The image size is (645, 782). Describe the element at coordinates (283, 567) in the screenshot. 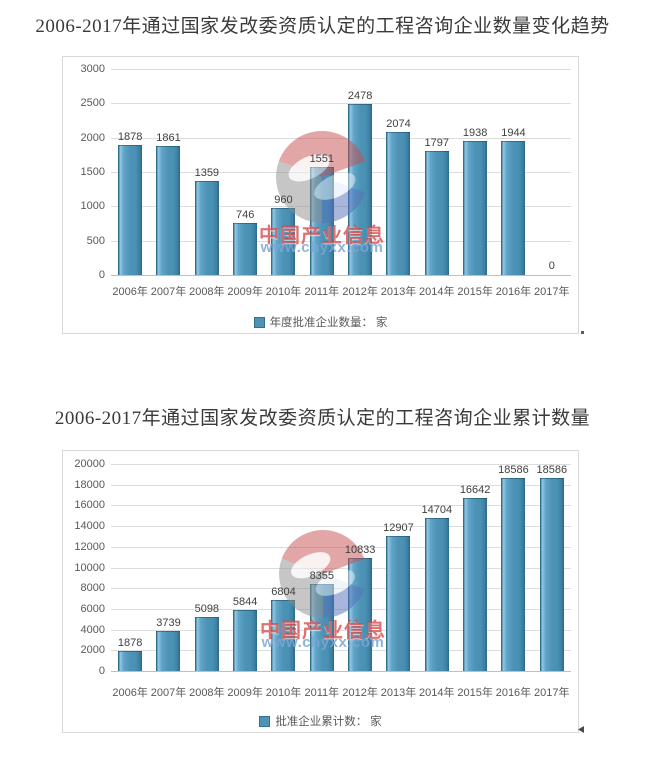

I see `value-label-slot: 6804` at that location.